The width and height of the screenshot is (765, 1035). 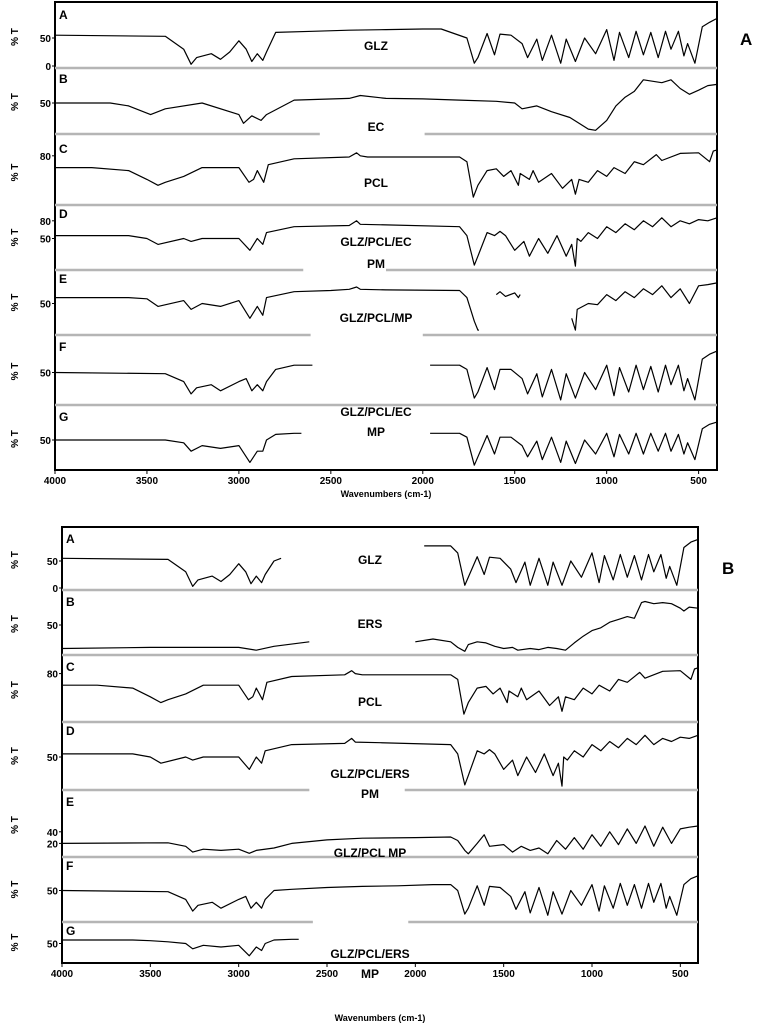 I want to click on x-tick-label: 2500, so click(x=327, y=974).